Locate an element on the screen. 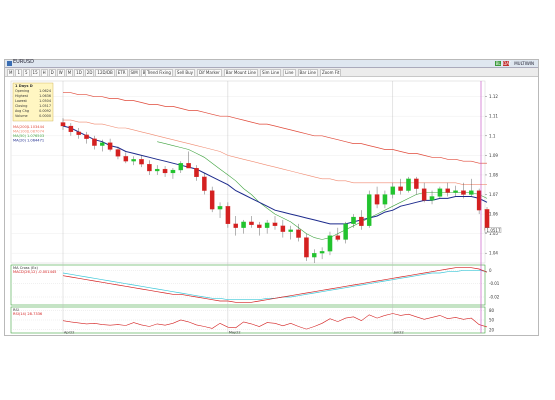 This screenshot has width=555, height=400. toolbar-button-0: M is located at coordinates (11, 73).